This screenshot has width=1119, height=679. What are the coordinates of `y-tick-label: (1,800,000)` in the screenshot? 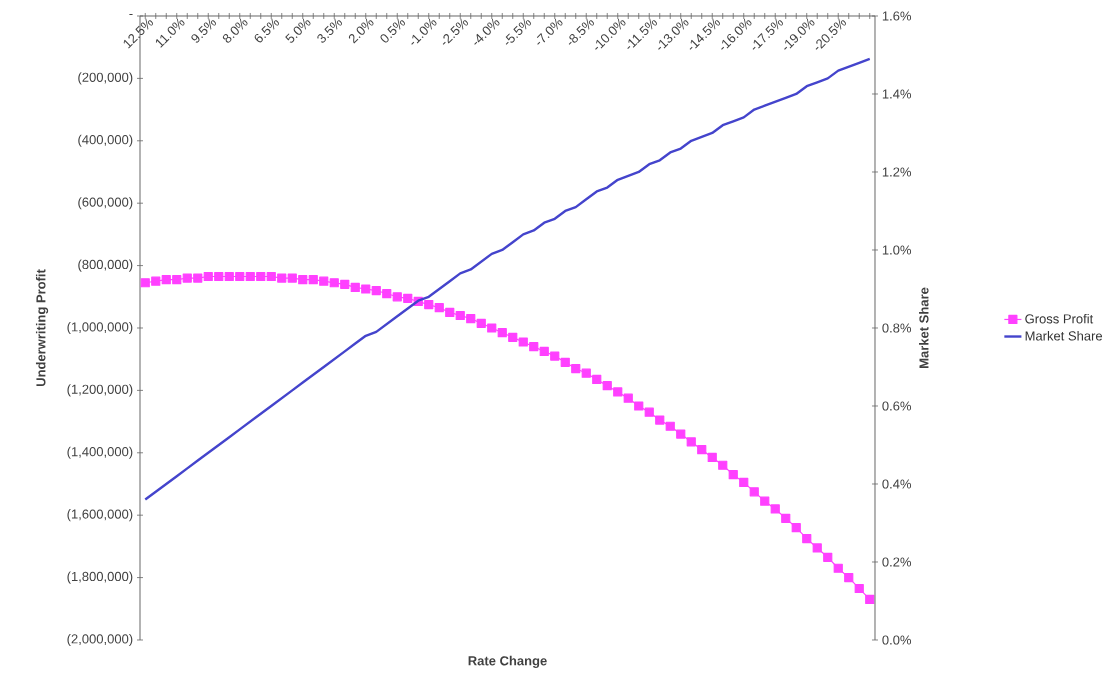 It's located at (100, 577).